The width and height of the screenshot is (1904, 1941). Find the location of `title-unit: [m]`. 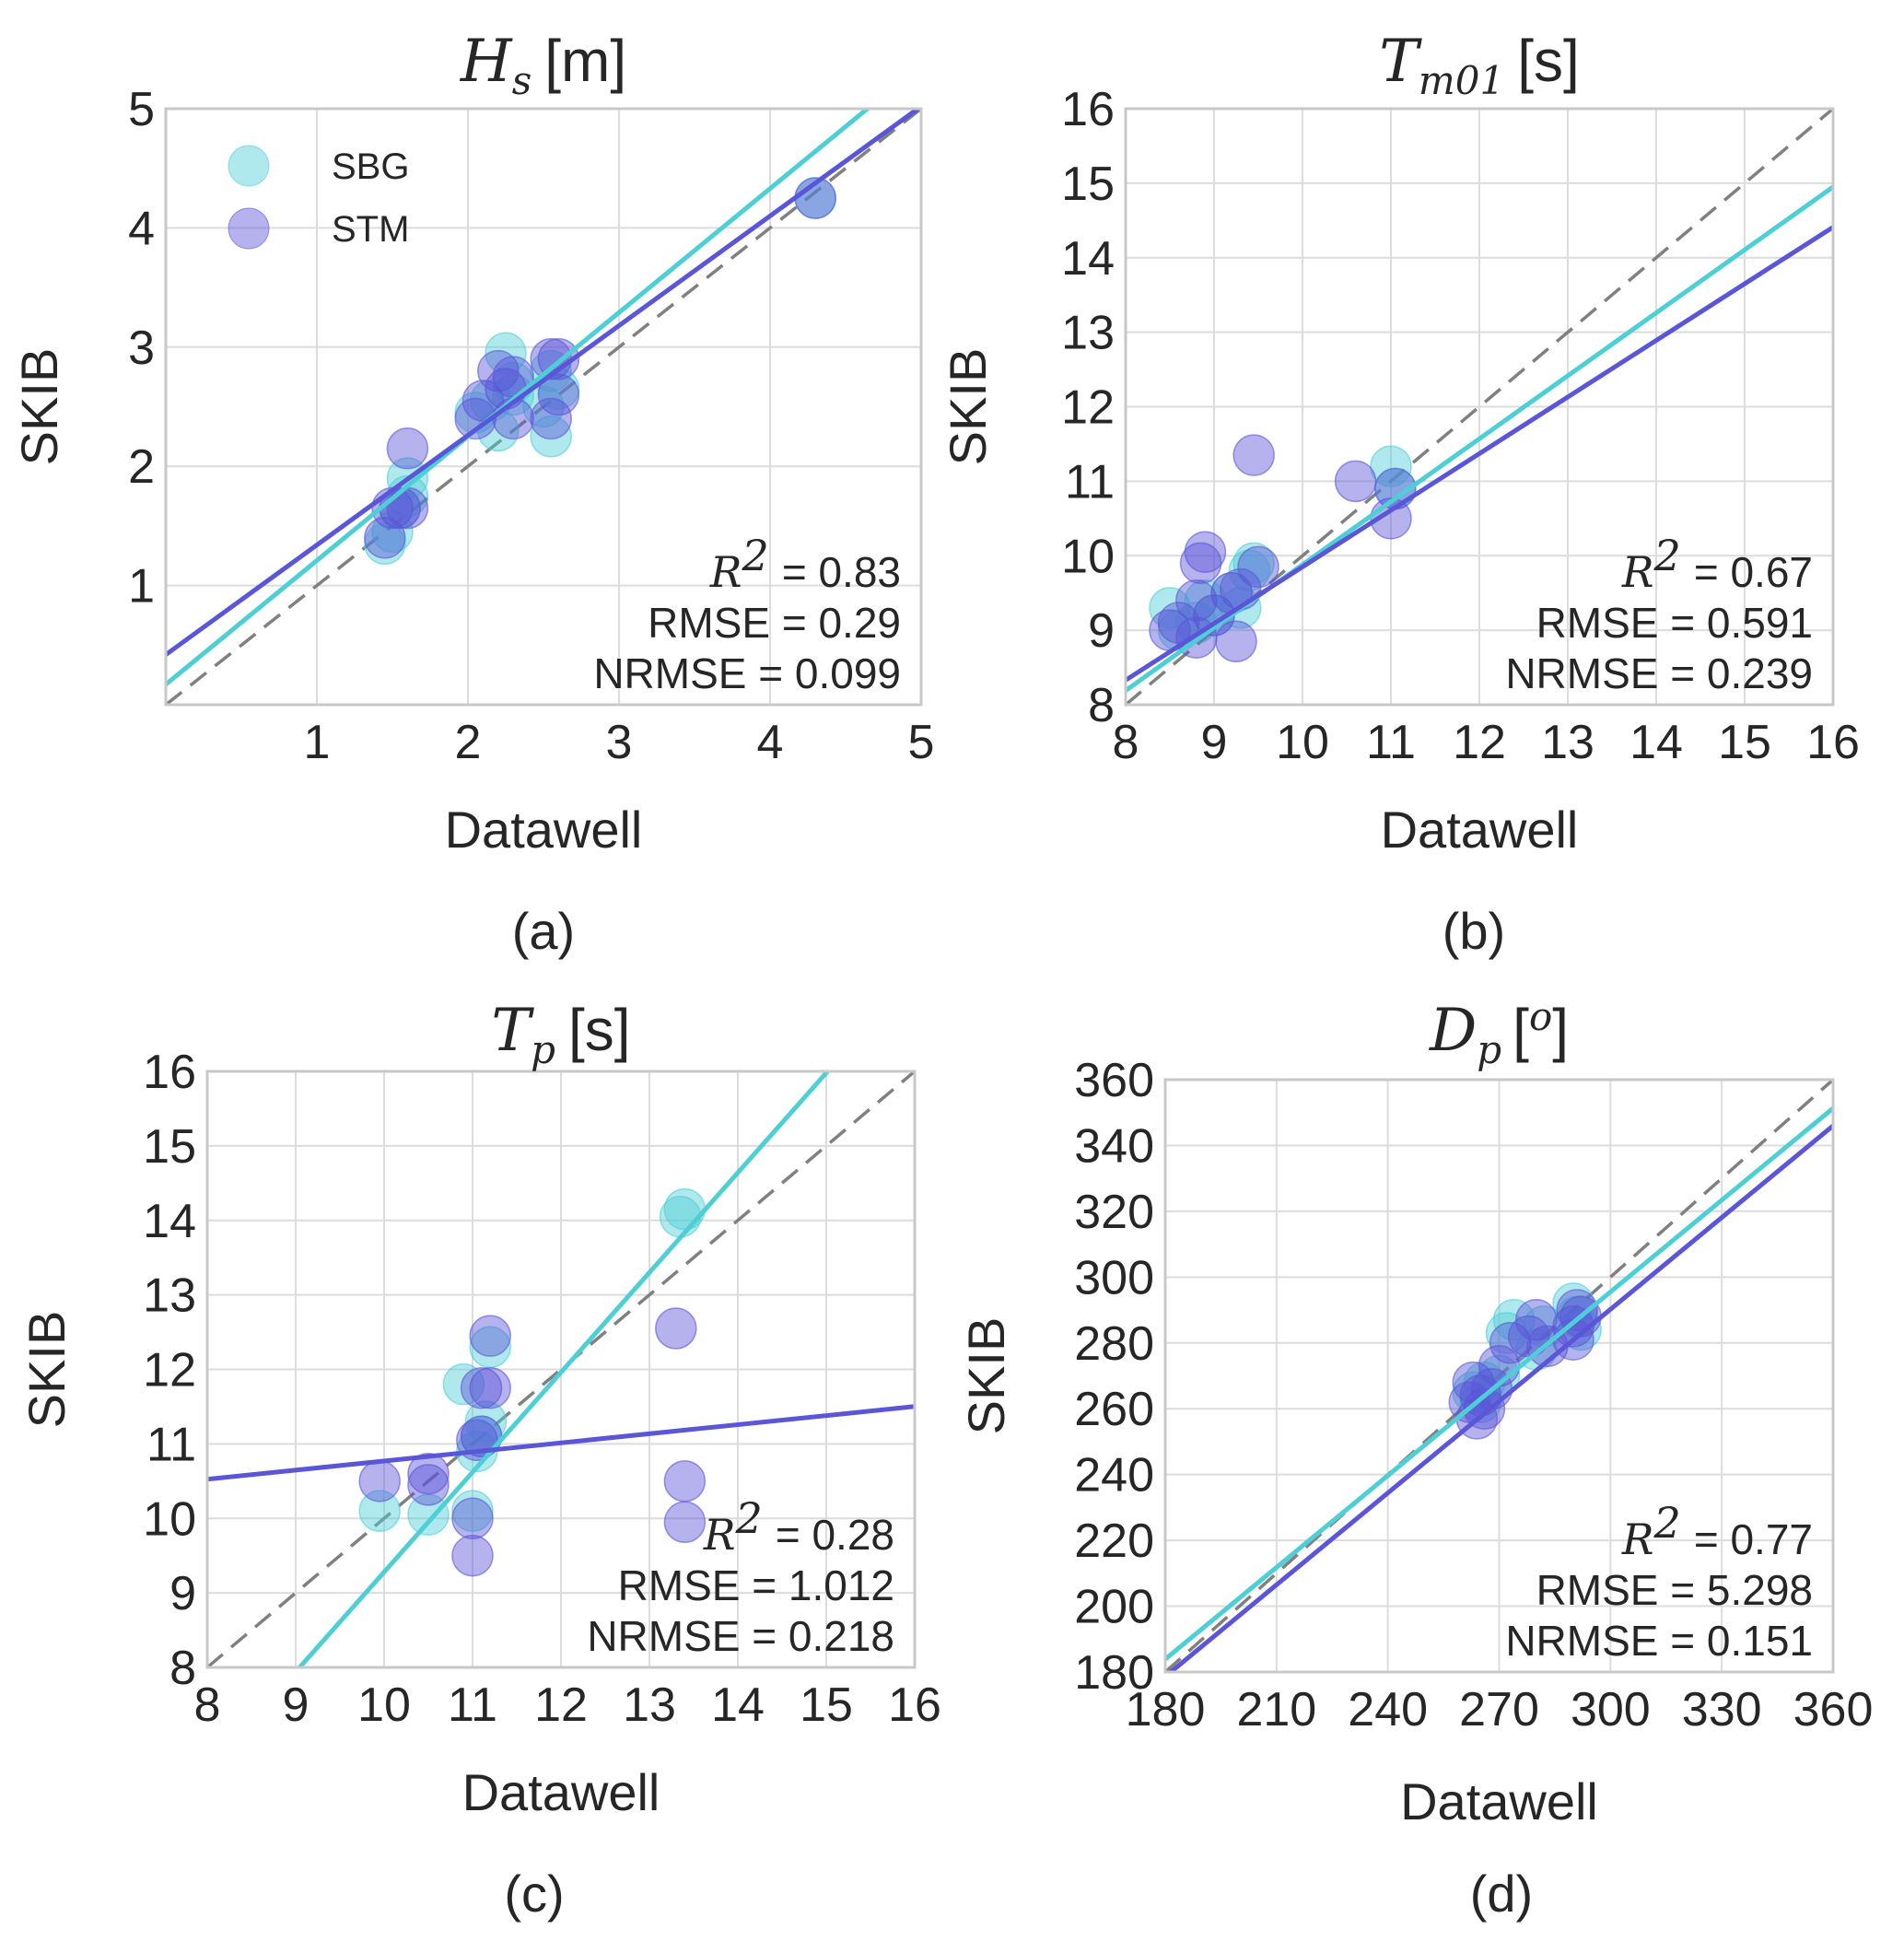

title-unit: [m] is located at coordinates (585, 61).